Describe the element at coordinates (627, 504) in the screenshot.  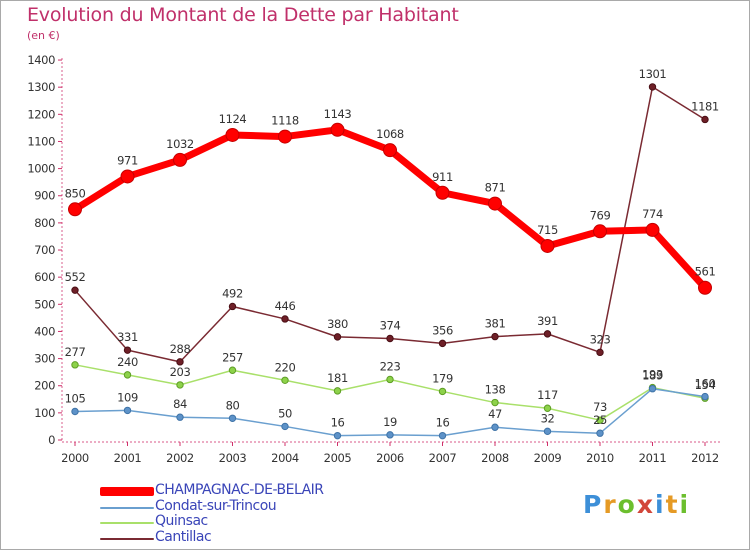
I see `logo-letter: o` at that location.